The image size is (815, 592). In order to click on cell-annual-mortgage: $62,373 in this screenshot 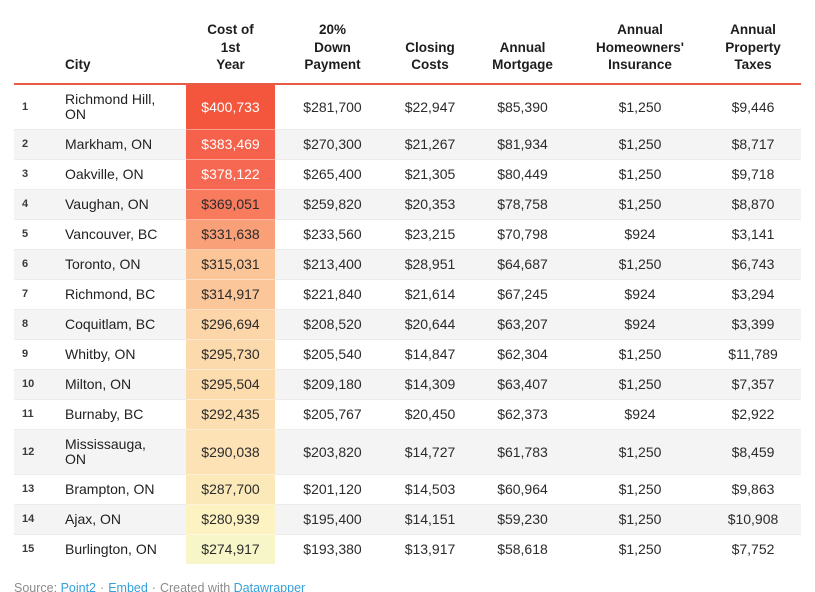, I will do `click(522, 414)`.